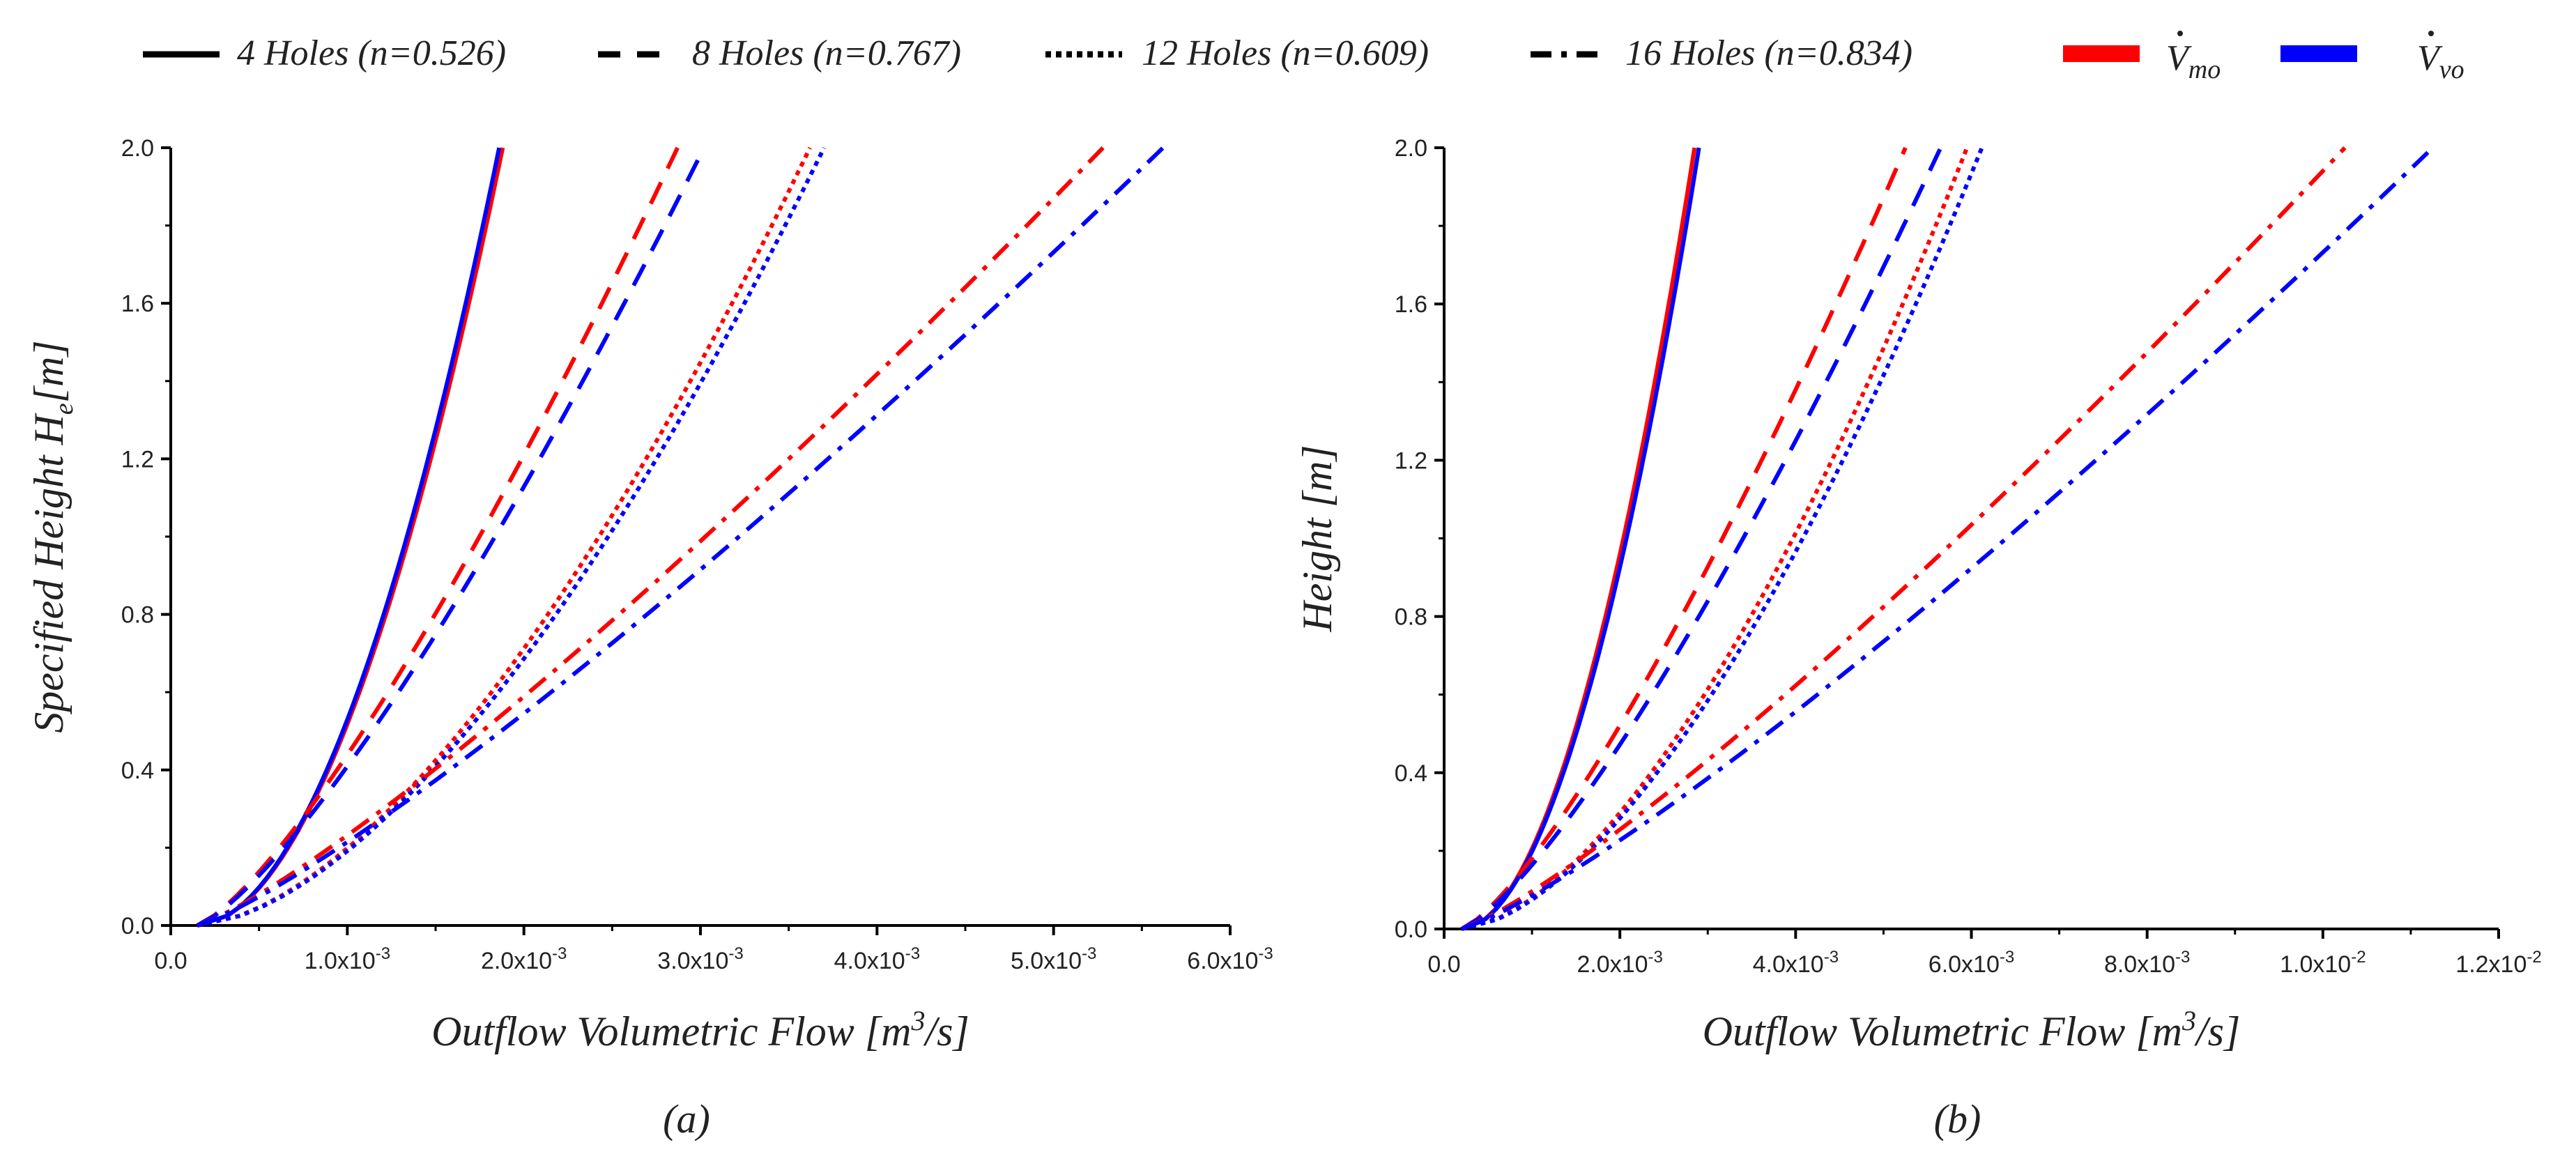  Describe the element at coordinates (826, 53) in the screenshot. I see `legend-label-8-holes: 8 Holes (n=0.767)` at that location.